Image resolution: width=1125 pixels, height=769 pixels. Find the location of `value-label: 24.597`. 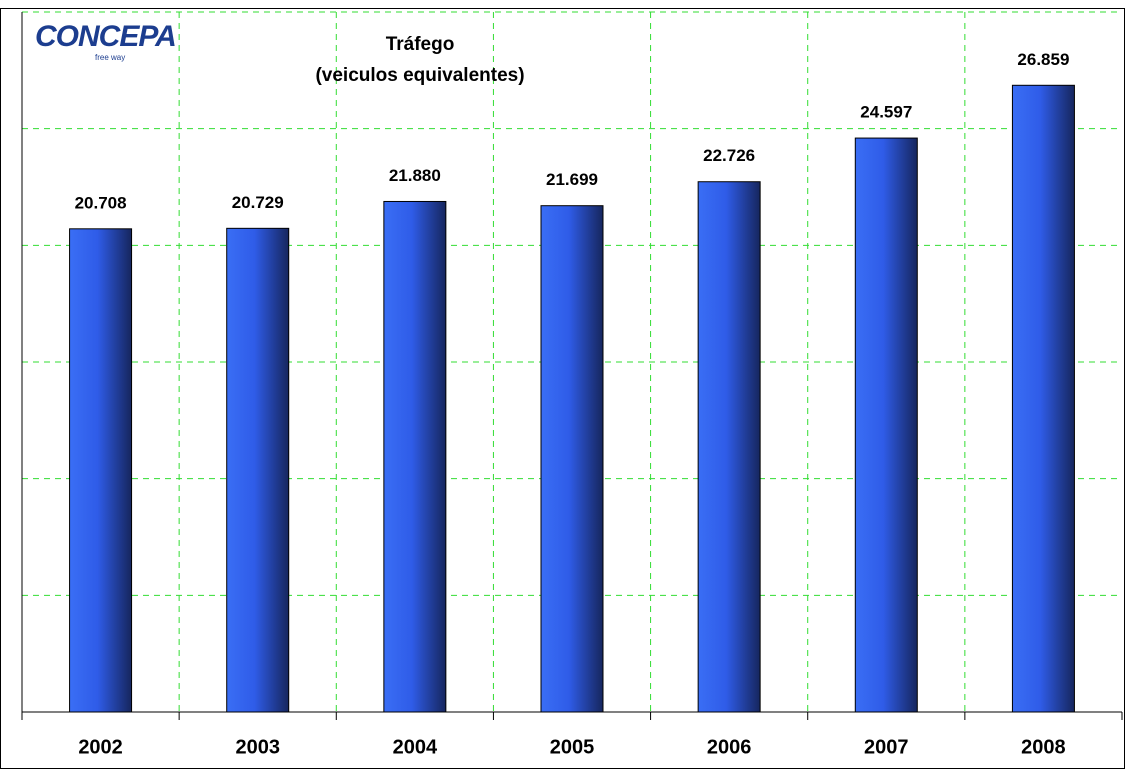

value-label: 24.597 is located at coordinates (886, 112).